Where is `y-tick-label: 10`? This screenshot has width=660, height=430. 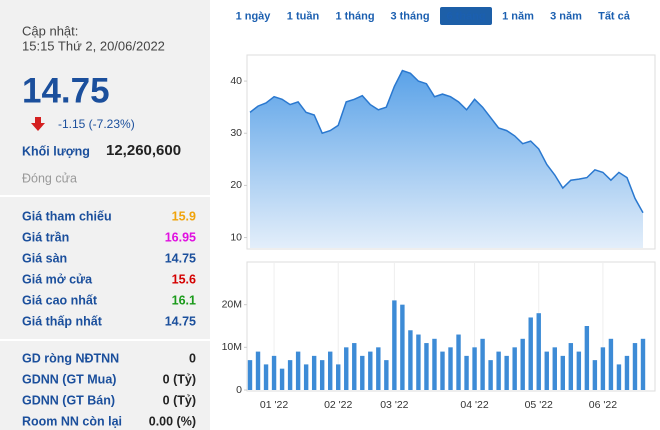 y-tick-label: 10 is located at coordinates (236, 237).